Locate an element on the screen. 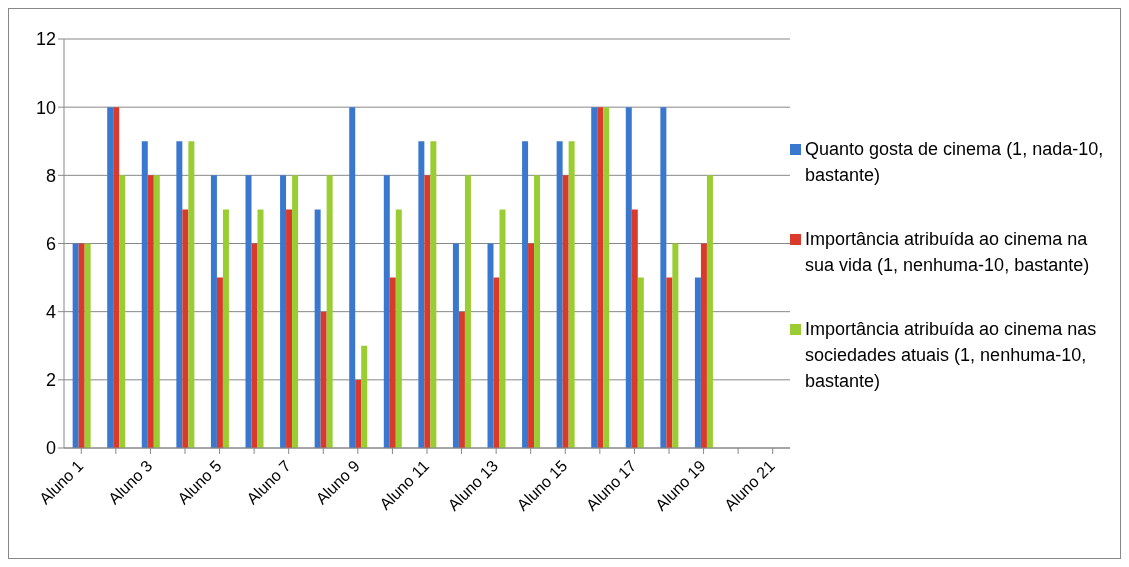 The image size is (1129, 567). legend-label: Importância atribuída ao cinema nas sociedades atuais (1, nenhuma-10, bastante) is located at coordinates (951, 355).